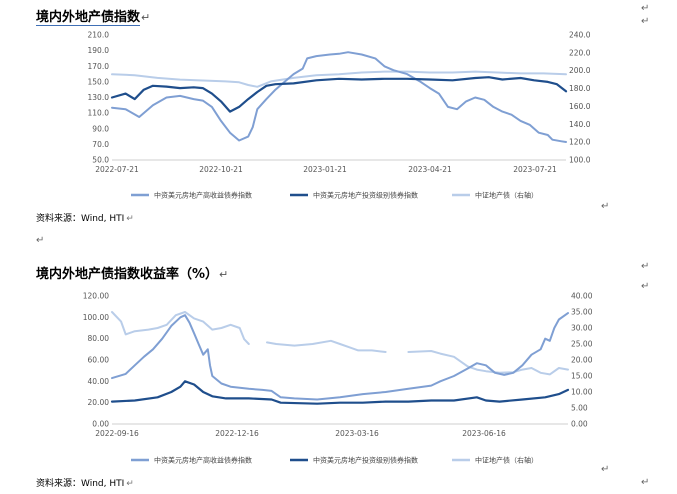 Image resolution: width=677 pixels, height=494 pixels. What do you see at coordinates (99, 402) in the screenshot?
I see `y-tick-label: 20.00` at bounding box center [99, 402].